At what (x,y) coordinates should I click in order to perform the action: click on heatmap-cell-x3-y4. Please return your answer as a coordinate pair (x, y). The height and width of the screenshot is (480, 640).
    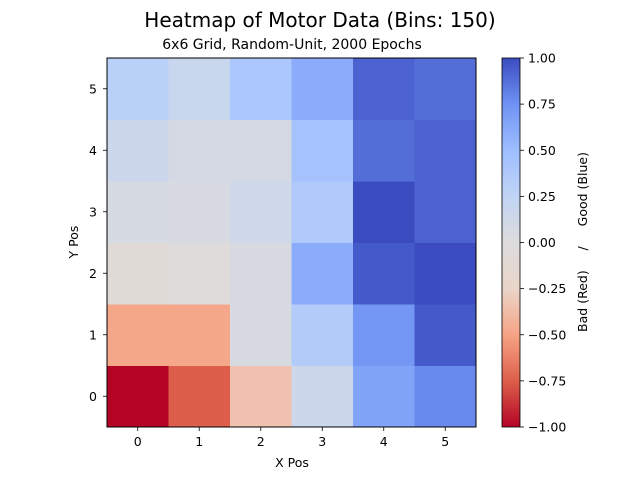
    Looking at the image, I should click on (322, 150).